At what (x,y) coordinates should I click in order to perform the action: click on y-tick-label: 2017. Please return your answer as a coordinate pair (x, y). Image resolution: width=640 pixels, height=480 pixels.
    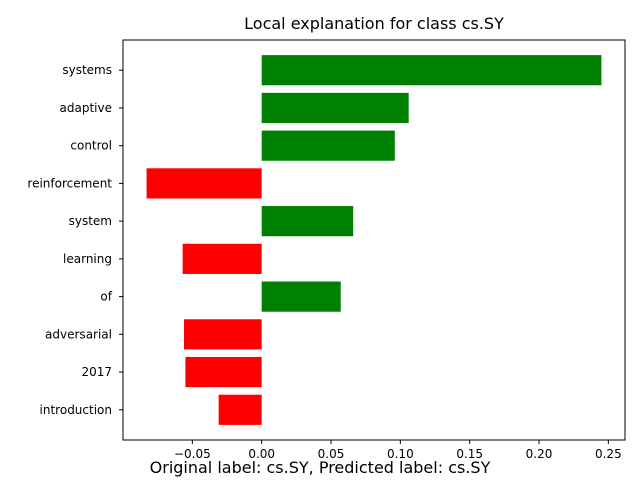
    Looking at the image, I should click on (96, 372).